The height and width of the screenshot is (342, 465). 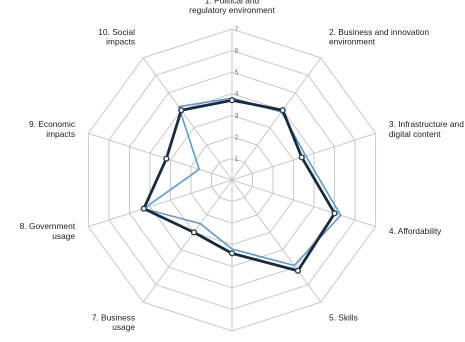 What do you see at coordinates (114, 322) in the screenshot?
I see `axis-label-7: 7. Business usage` at bounding box center [114, 322].